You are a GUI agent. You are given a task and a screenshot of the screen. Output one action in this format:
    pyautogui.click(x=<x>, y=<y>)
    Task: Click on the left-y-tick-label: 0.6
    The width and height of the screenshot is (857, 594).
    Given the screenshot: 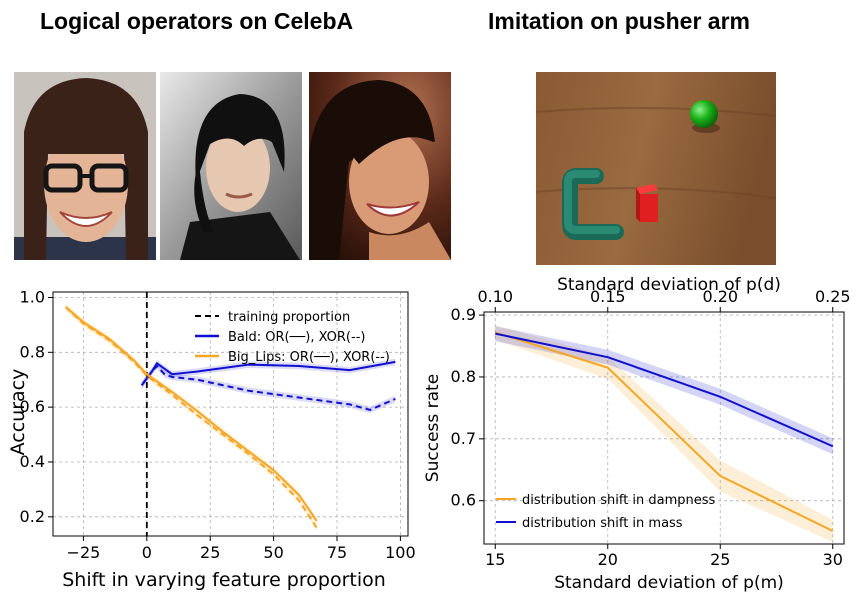 What is the action you would take?
    pyautogui.click(x=32, y=406)
    